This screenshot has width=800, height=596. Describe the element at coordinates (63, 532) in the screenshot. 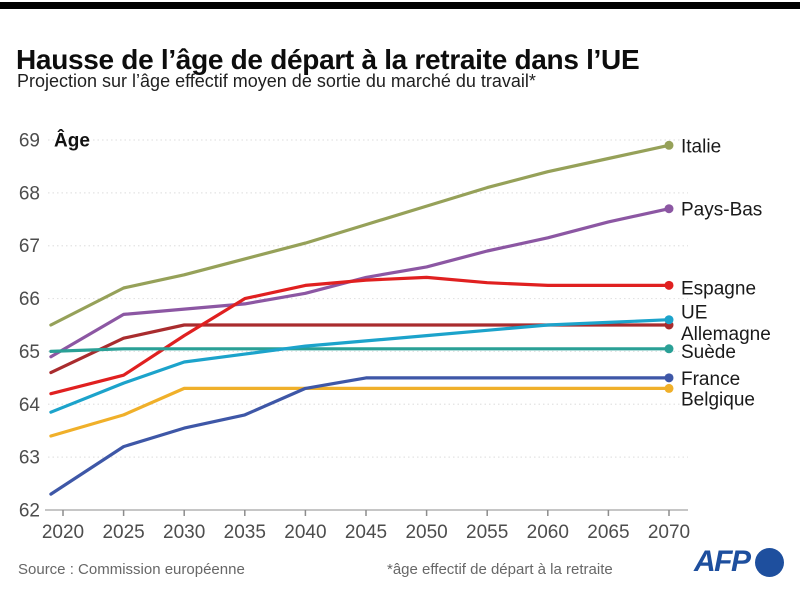

I see `x-tick-label: 2020` at that location.